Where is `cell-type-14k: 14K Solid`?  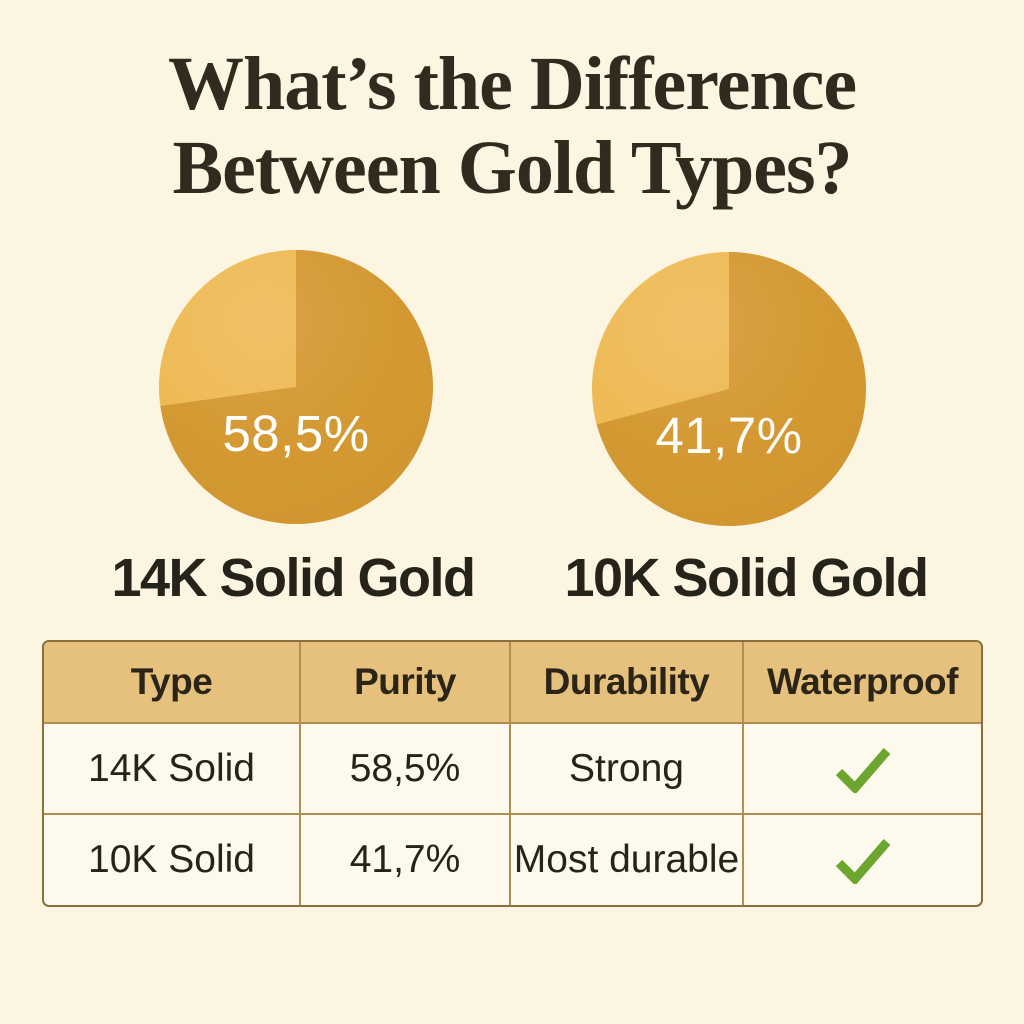
cell-type-14k: 14K Solid is located at coordinates (172, 769).